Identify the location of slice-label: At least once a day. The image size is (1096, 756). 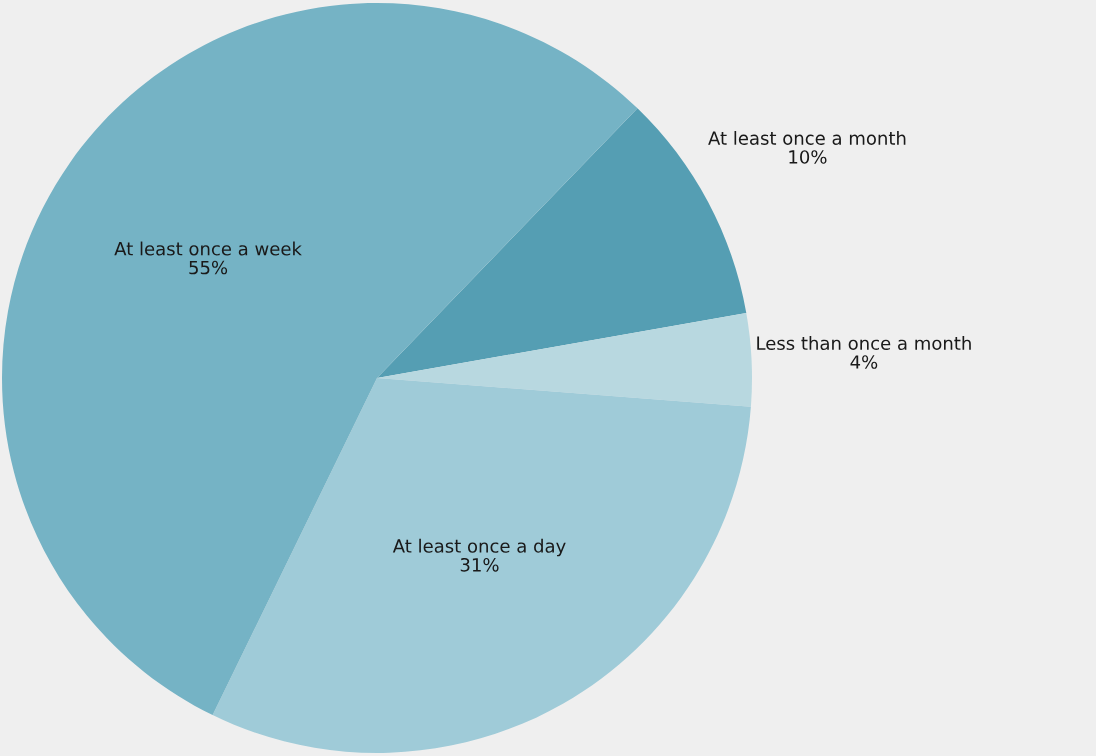
(479, 547).